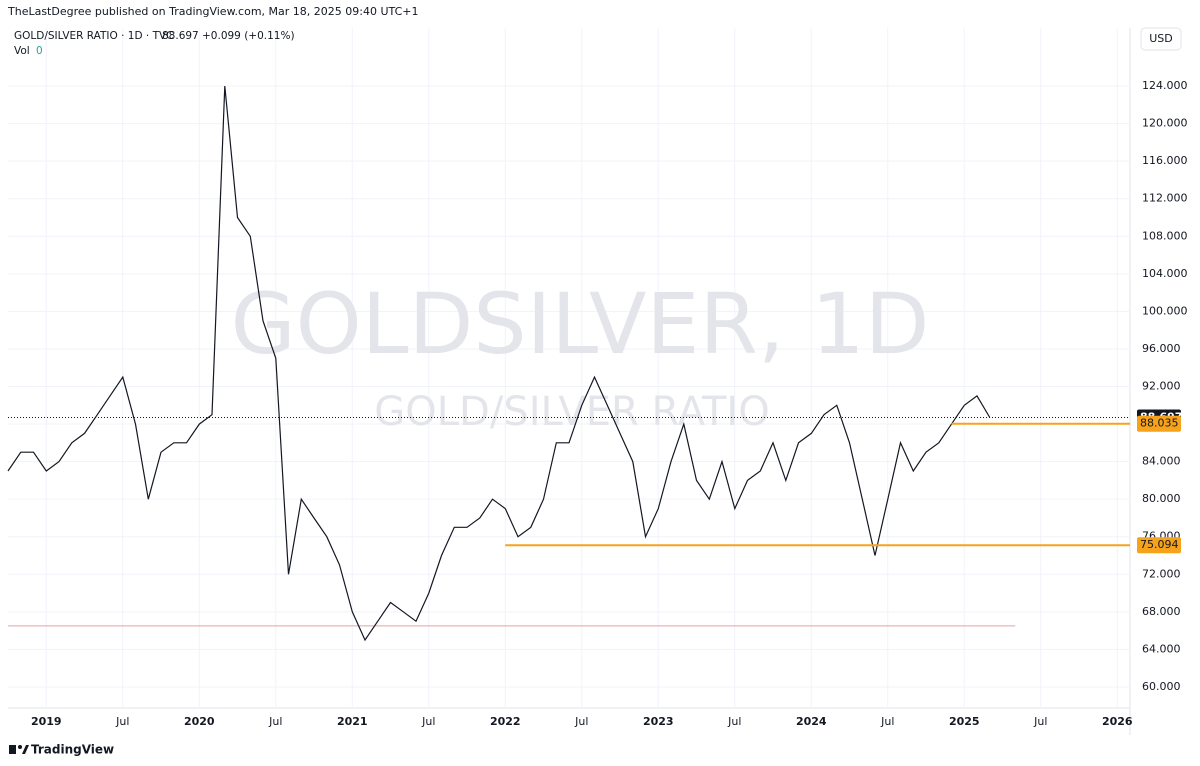  I want to click on watermark-sub: GOLD/SILVER RATIO, so click(571, 412).